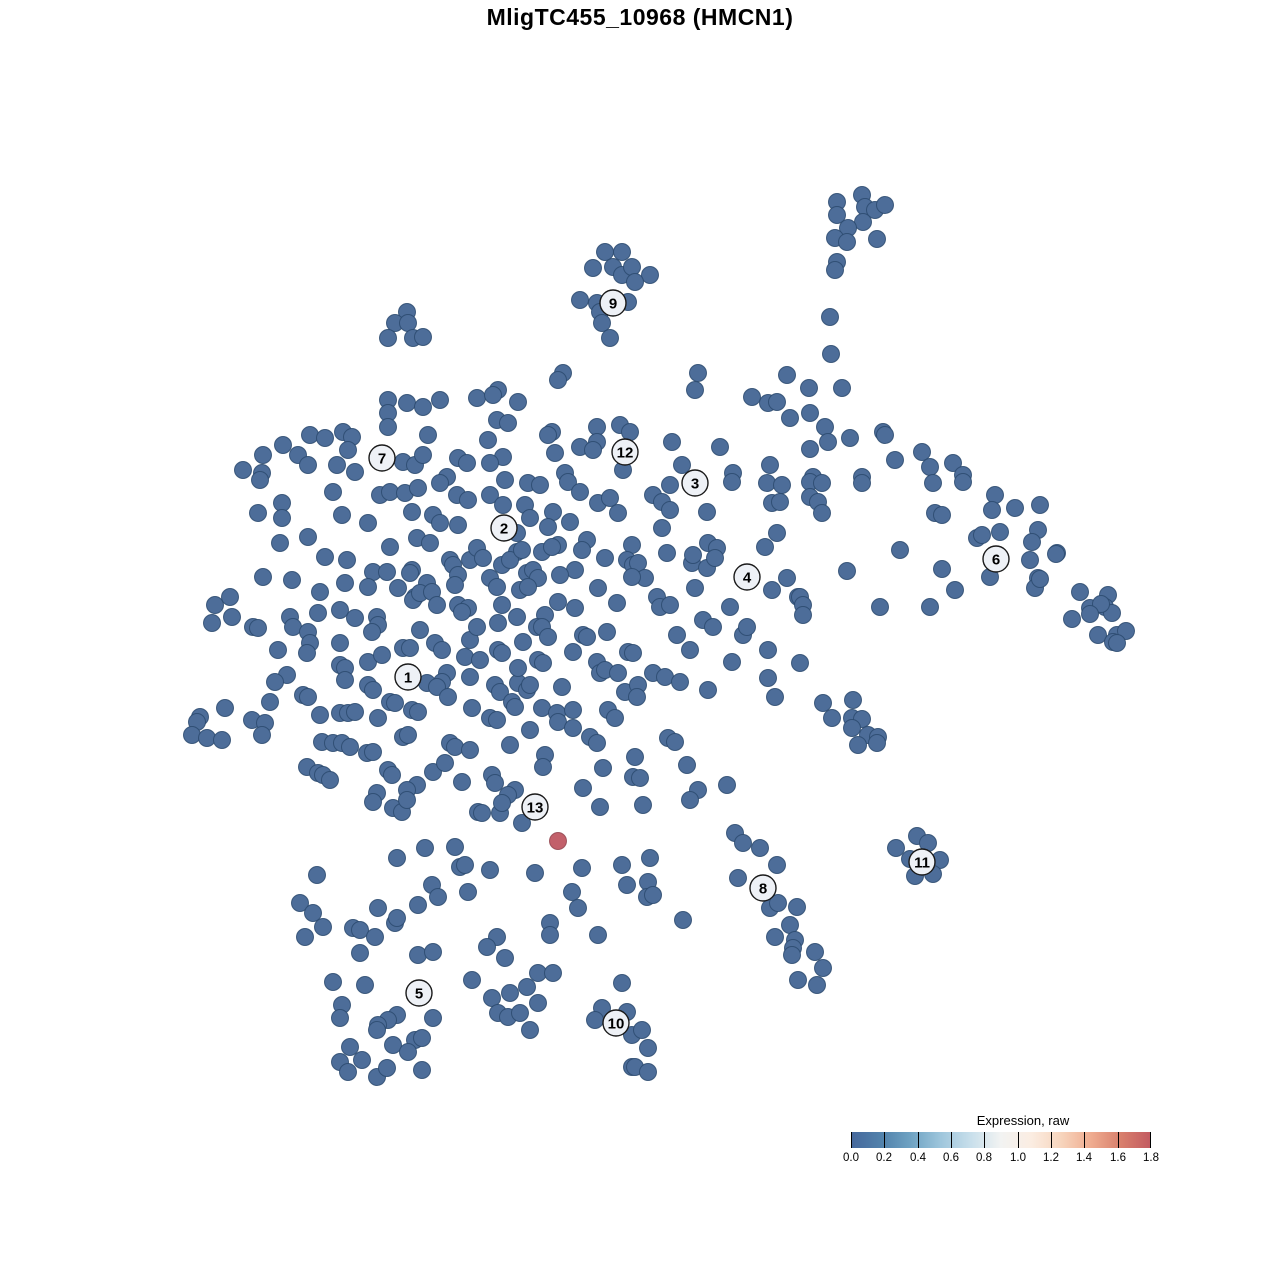 The width and height of the screenshot is (1280, 1280). Describe the element at coordinates (1151, 1158) in the screenshot. I see `legend-tick-label: 1.8` at that location.